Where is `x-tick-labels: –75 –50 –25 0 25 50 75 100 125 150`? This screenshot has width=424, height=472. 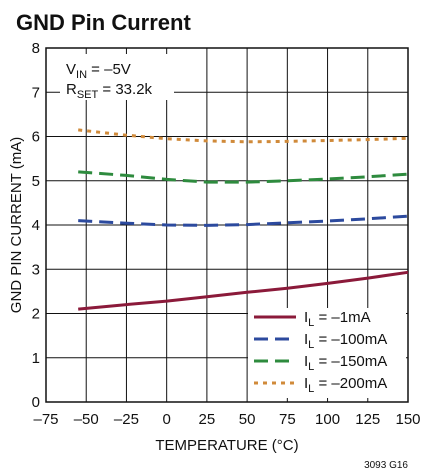 x-tick-labels: –75 –50 –25 0 25 50 75 100 125 150 is located at coordinates (226, 419).